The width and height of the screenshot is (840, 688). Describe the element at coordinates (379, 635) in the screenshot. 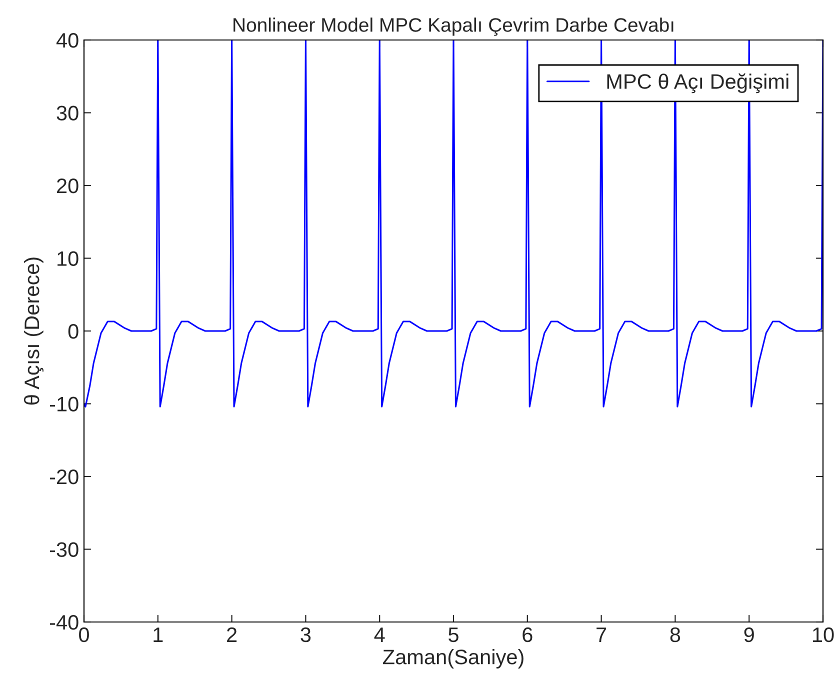

I see `x-tick-label: 4` at that location.